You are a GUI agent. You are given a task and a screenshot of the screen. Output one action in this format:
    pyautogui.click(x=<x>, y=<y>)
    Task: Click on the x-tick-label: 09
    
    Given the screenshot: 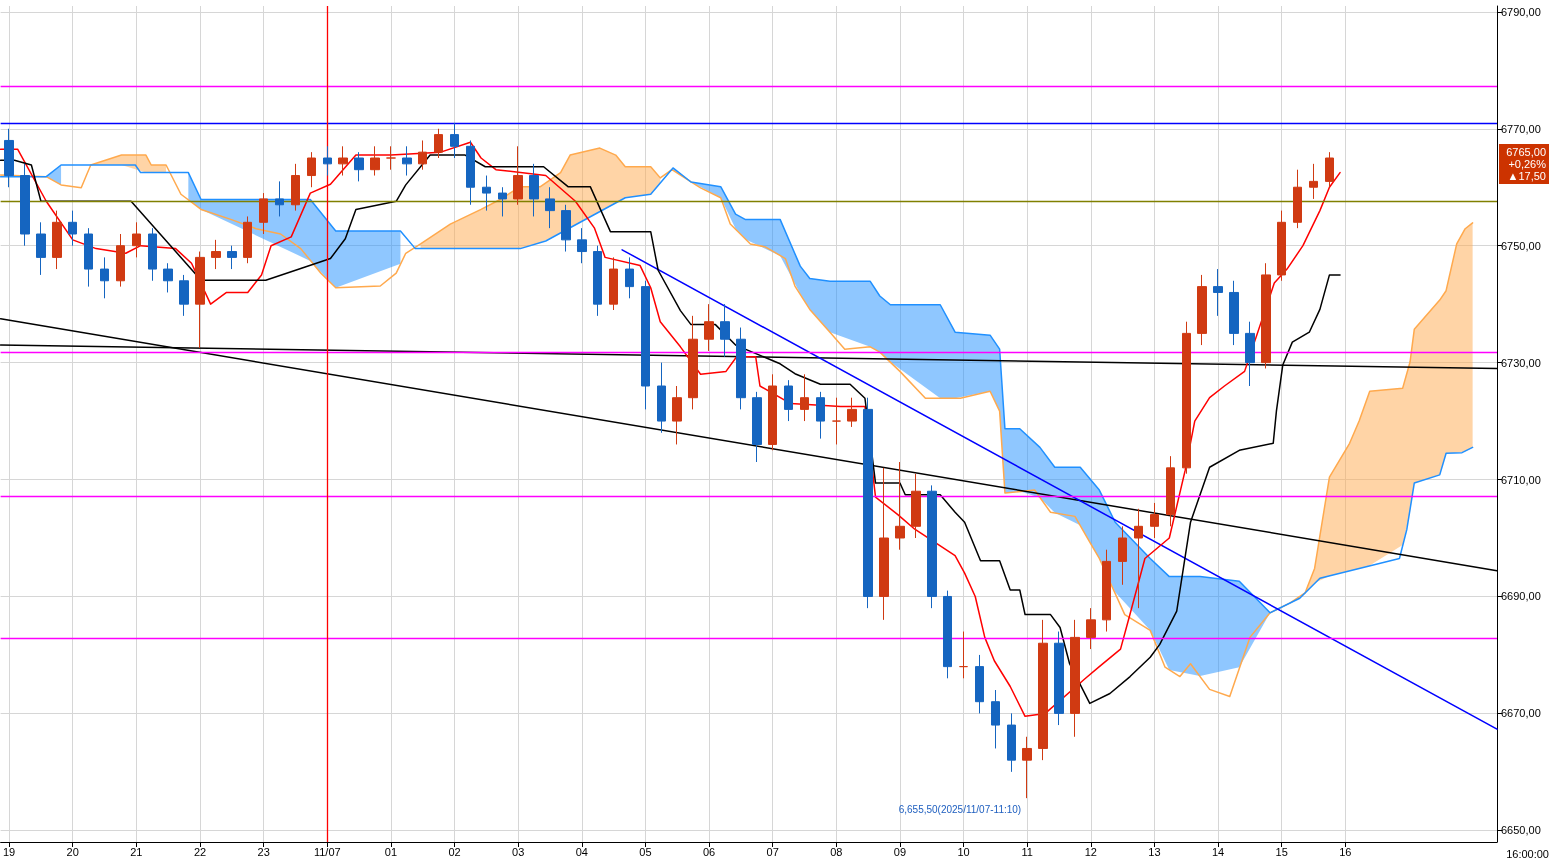 What is the action you would take?
    pyautogui.click(x=900, y=851)
    